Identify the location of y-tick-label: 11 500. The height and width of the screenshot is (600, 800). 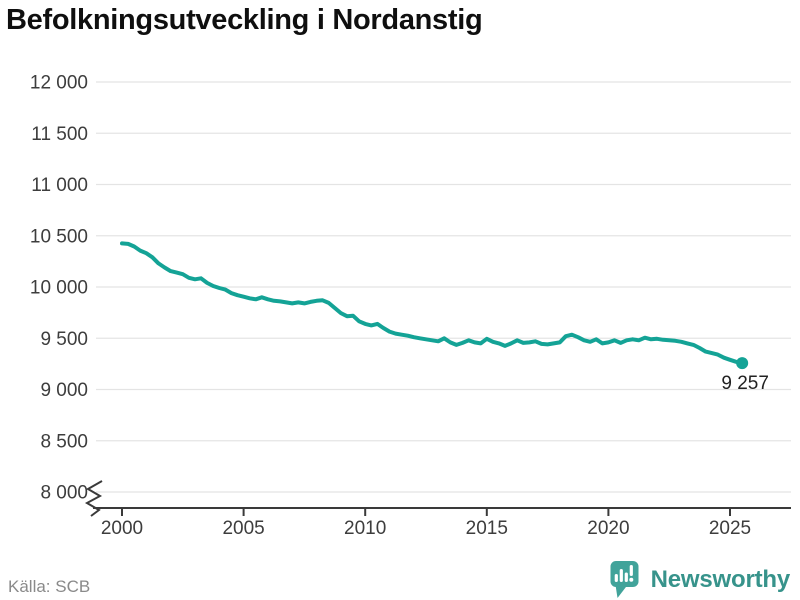
(59, 134).